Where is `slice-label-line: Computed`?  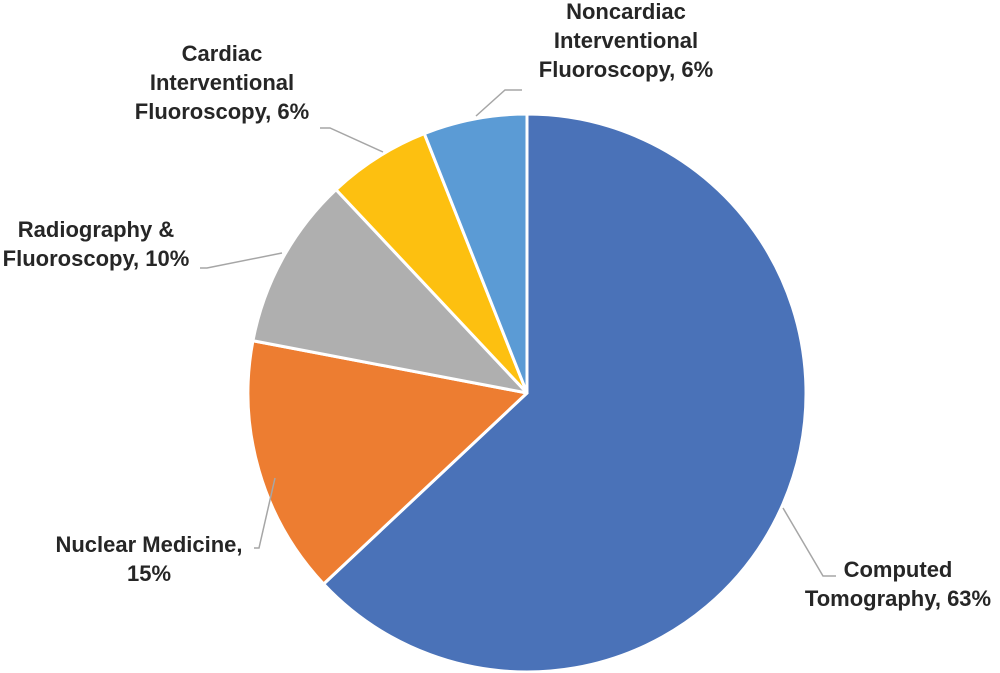 slice-label-line: Computed is located at coordinates (898, 569).